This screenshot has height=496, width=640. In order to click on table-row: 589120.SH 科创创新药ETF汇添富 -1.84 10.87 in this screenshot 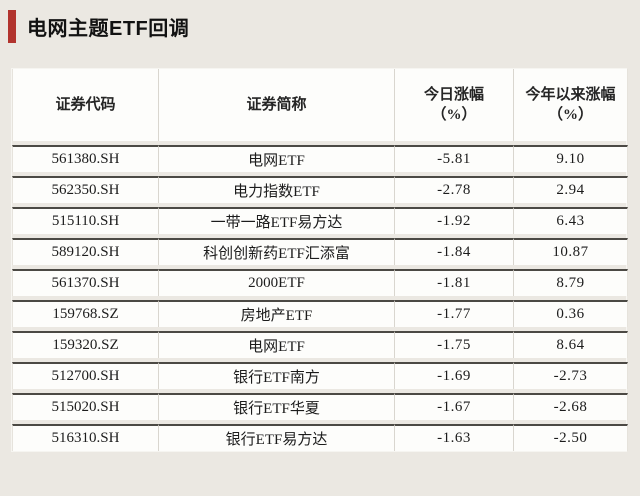, I will do `click(320, 251)`.